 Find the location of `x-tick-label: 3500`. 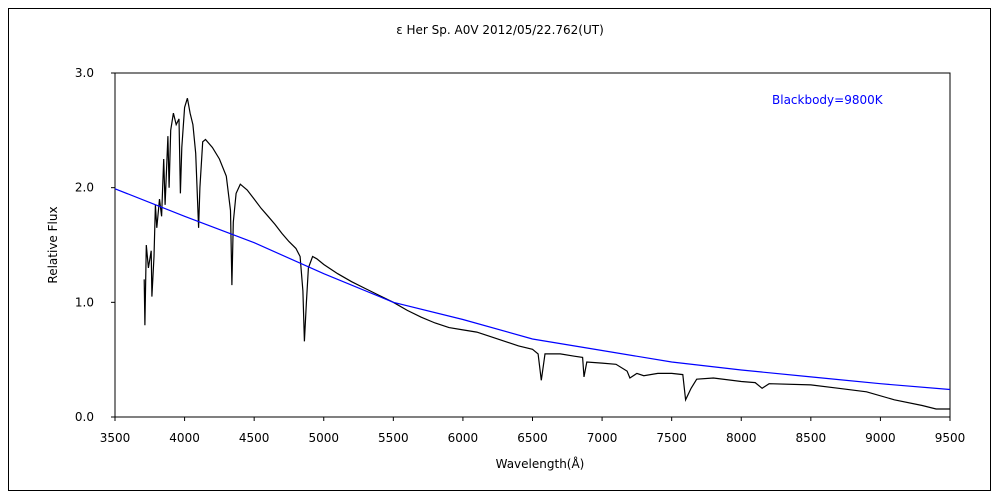

x-tick-label: 3500 is located at coordinates (115, 438).